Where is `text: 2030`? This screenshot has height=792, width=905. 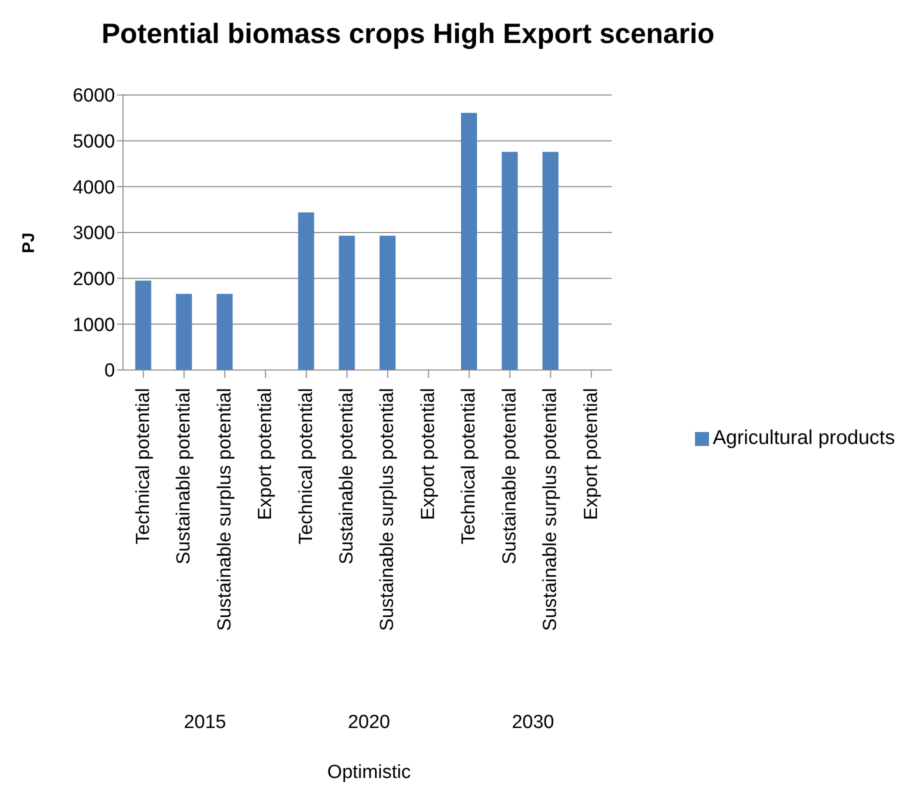 text: 2030 is located at coordinates (533, 723).